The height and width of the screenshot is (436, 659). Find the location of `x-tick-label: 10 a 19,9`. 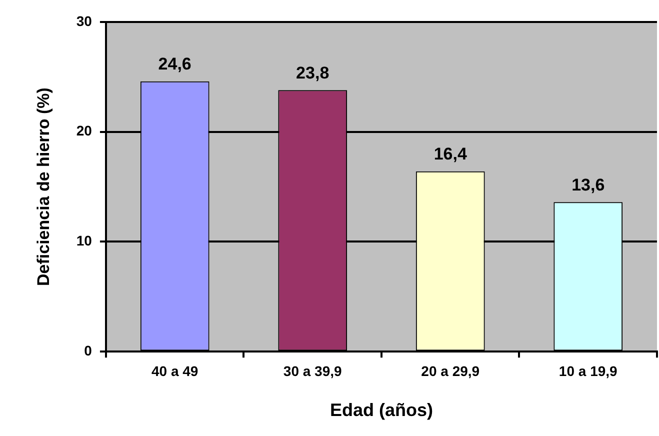

x-tick-label: 10 a 19,9 is located at coordinates (588, 370).